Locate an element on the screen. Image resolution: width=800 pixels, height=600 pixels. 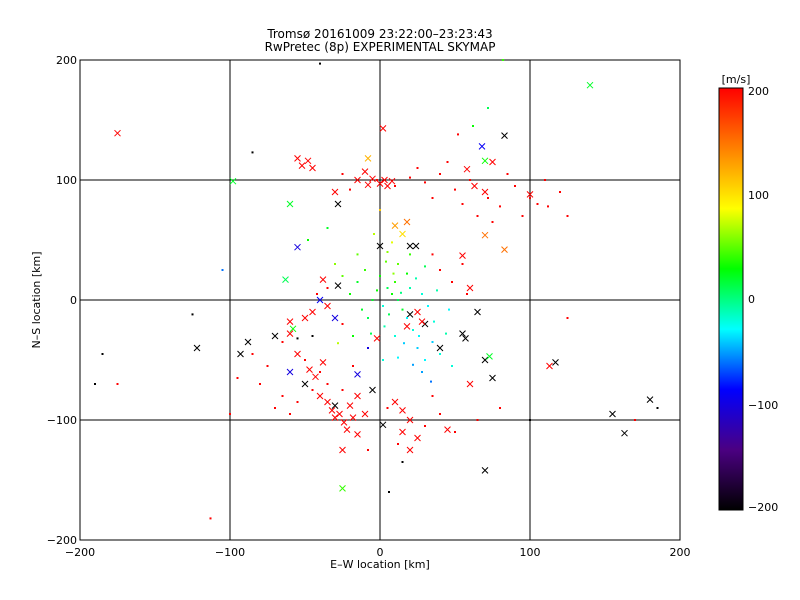
colorbar-tick-label: −200 is located at coordinates (763, 507).